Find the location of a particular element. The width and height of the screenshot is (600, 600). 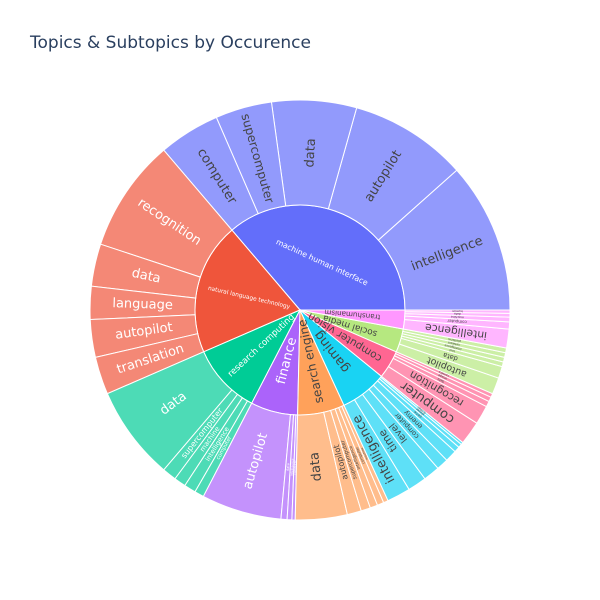

child-segment-transhumanism-human is located at coordinates (457, 311).